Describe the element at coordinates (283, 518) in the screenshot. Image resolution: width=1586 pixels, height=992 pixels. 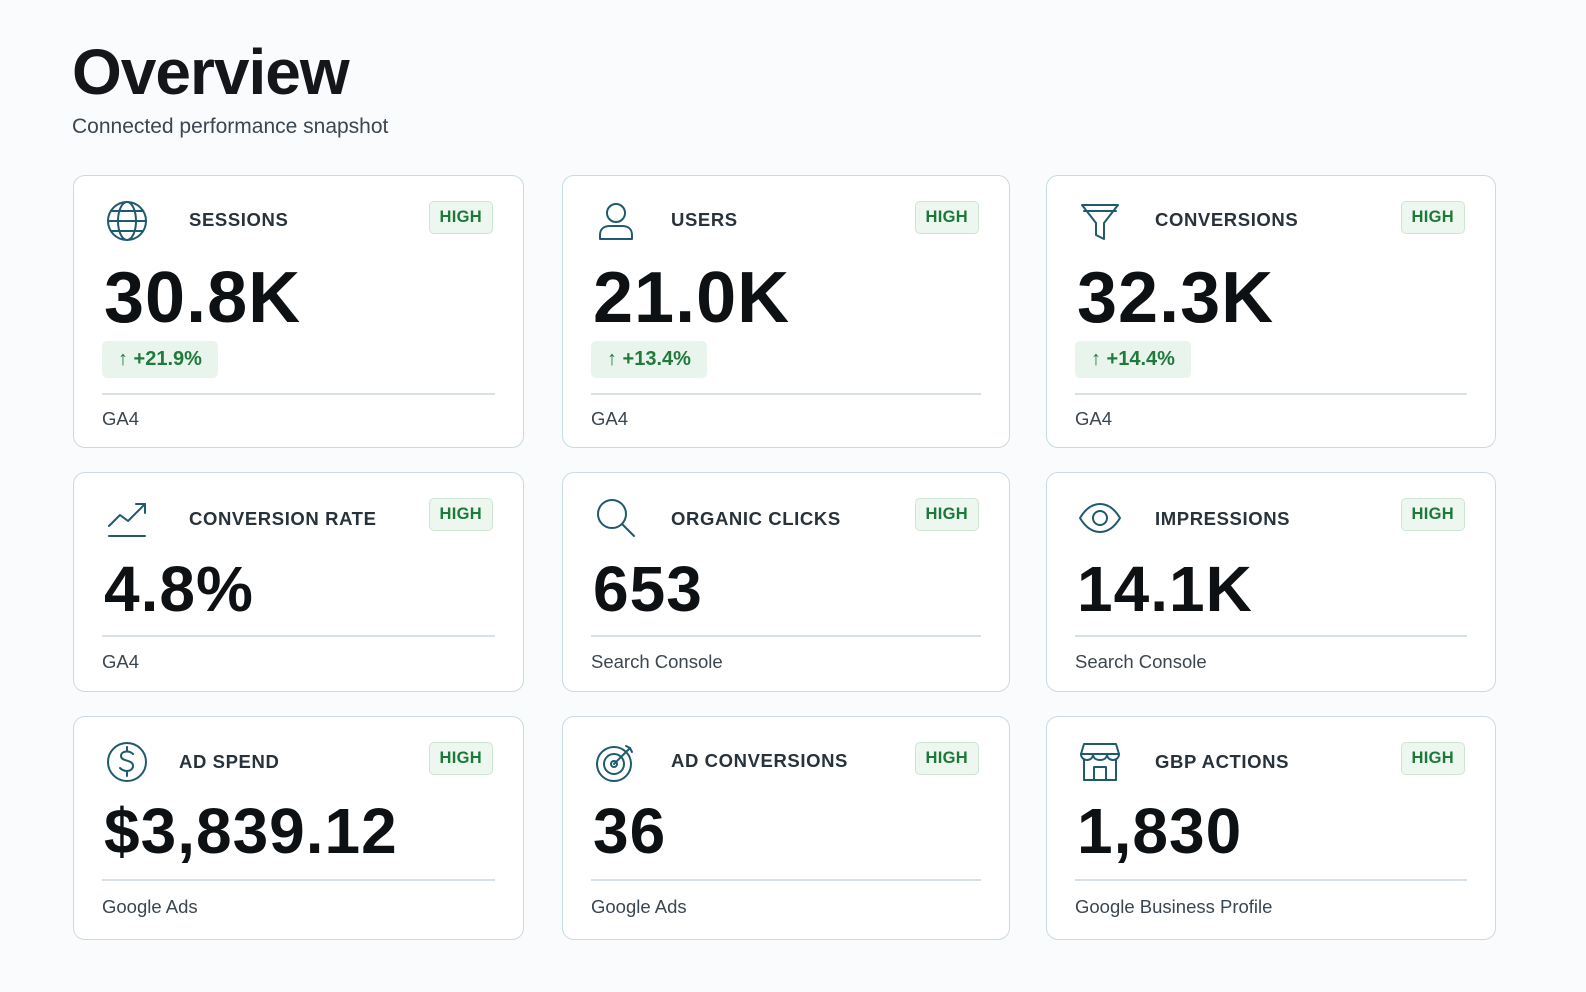
I see `metric-label: CONVERSION RATE` at that location.